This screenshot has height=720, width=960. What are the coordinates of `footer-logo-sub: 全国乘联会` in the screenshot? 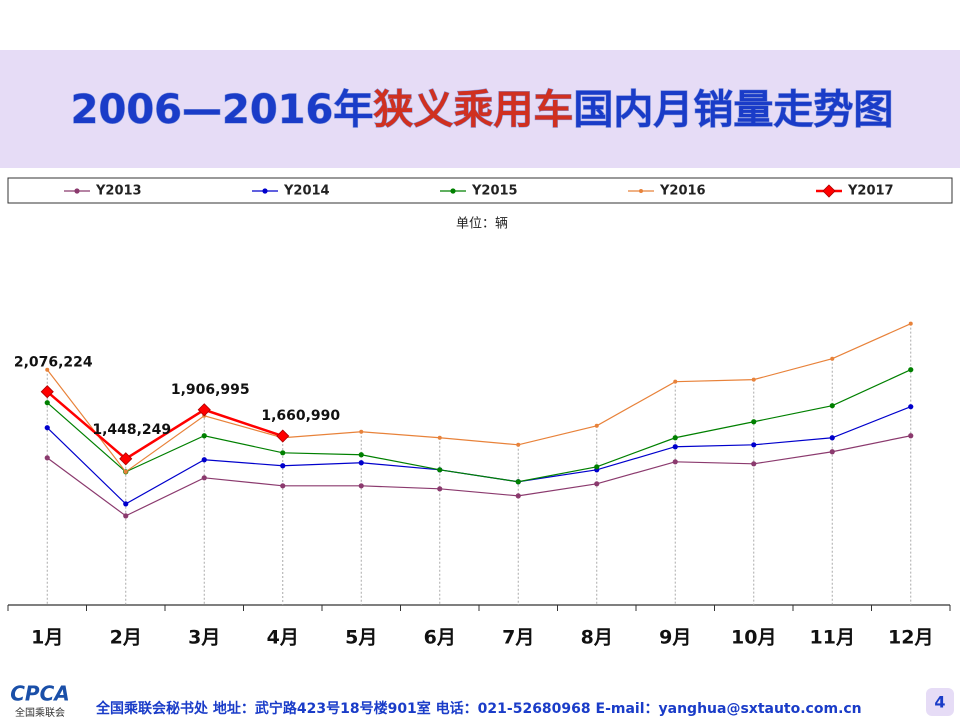 It's located at (40, 712).